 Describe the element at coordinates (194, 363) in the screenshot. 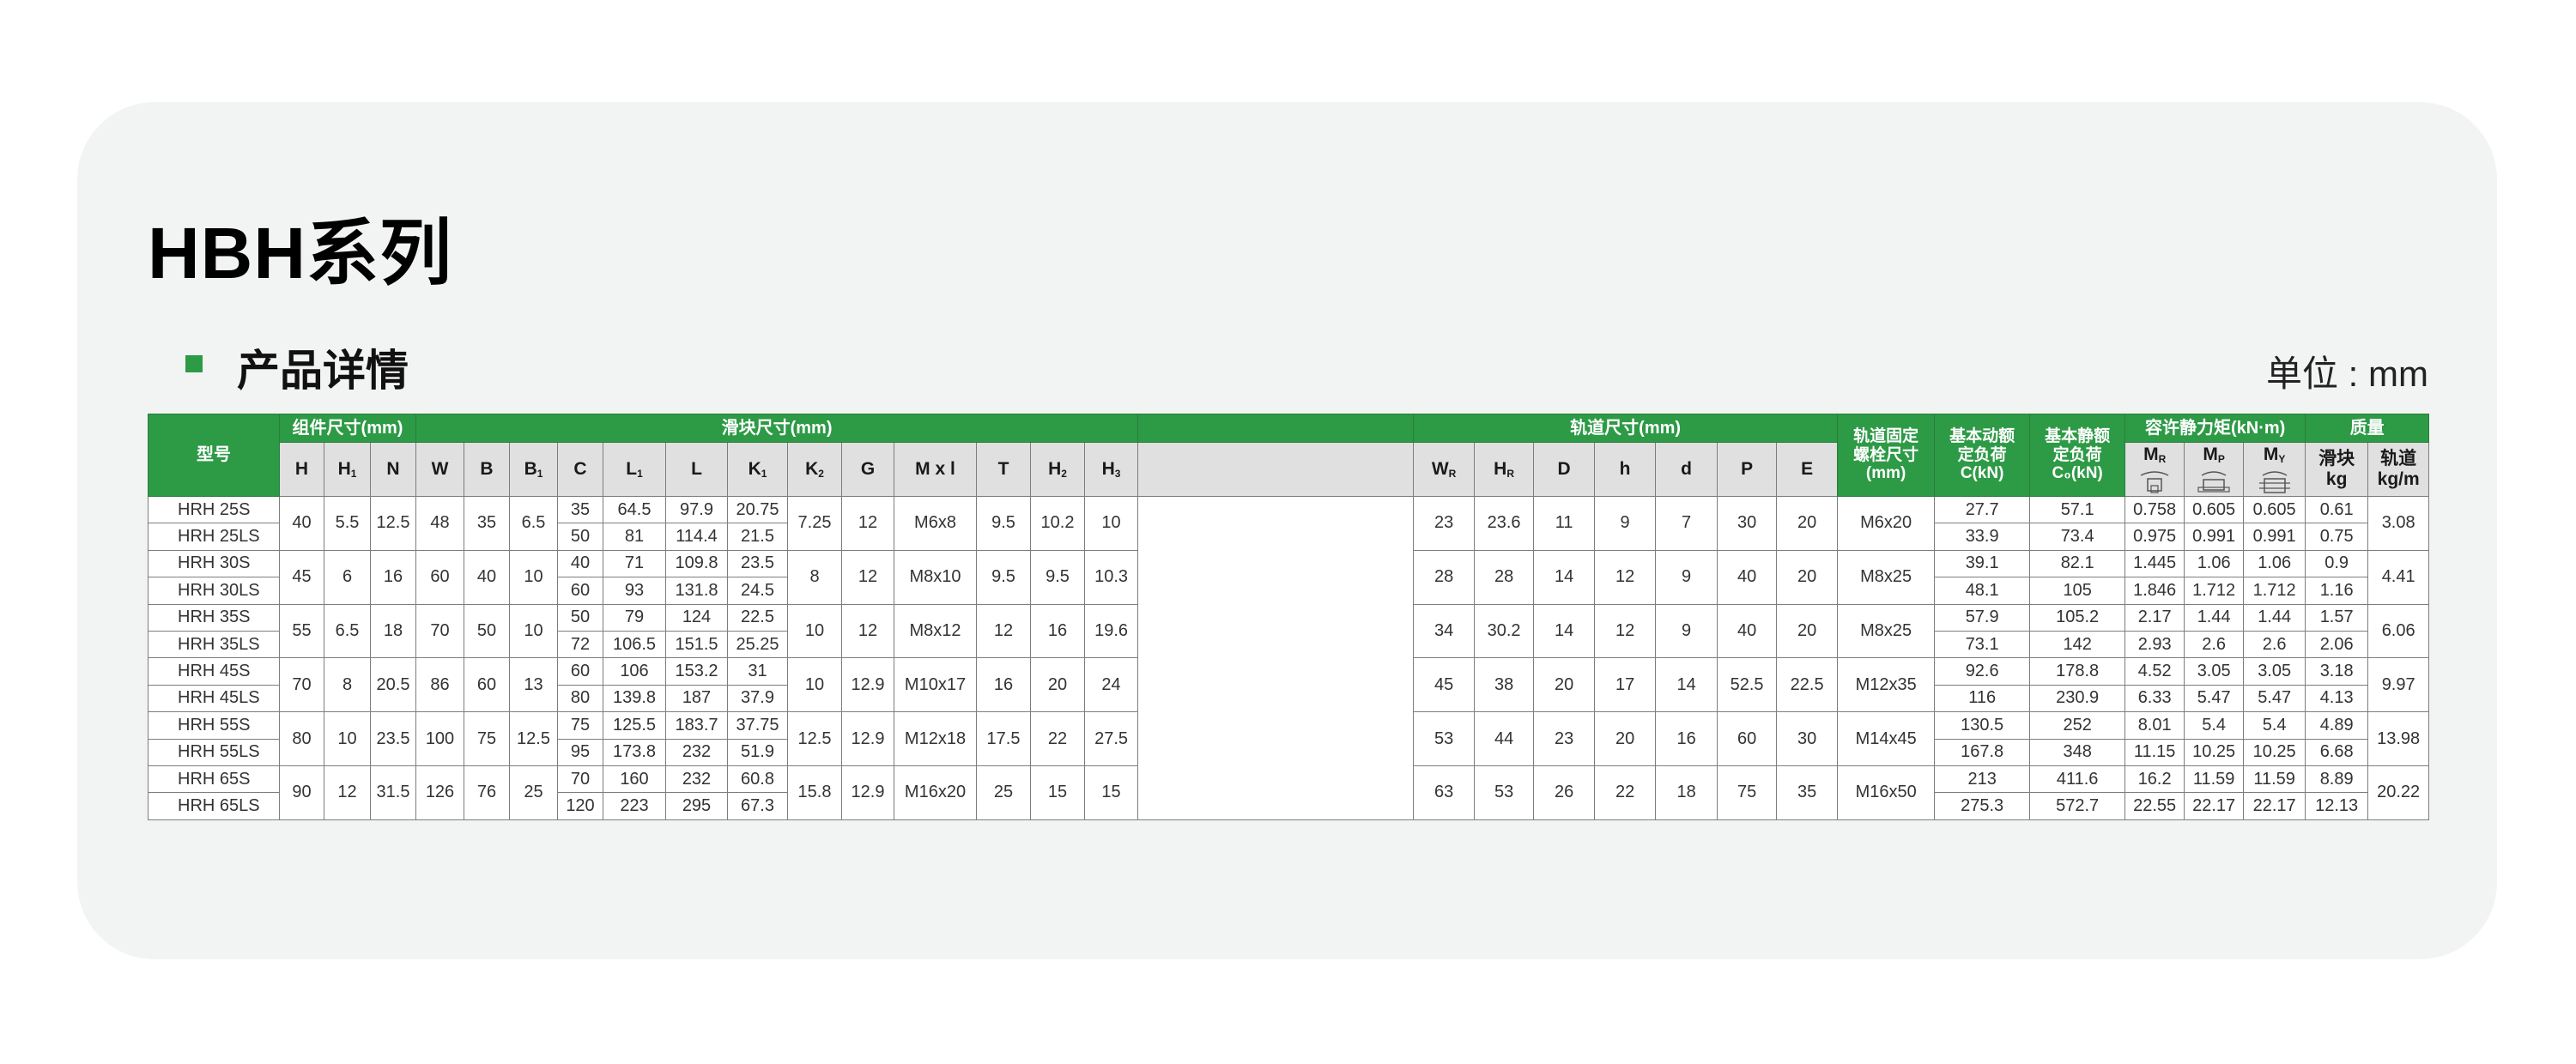

I see `section-marker` at that location.